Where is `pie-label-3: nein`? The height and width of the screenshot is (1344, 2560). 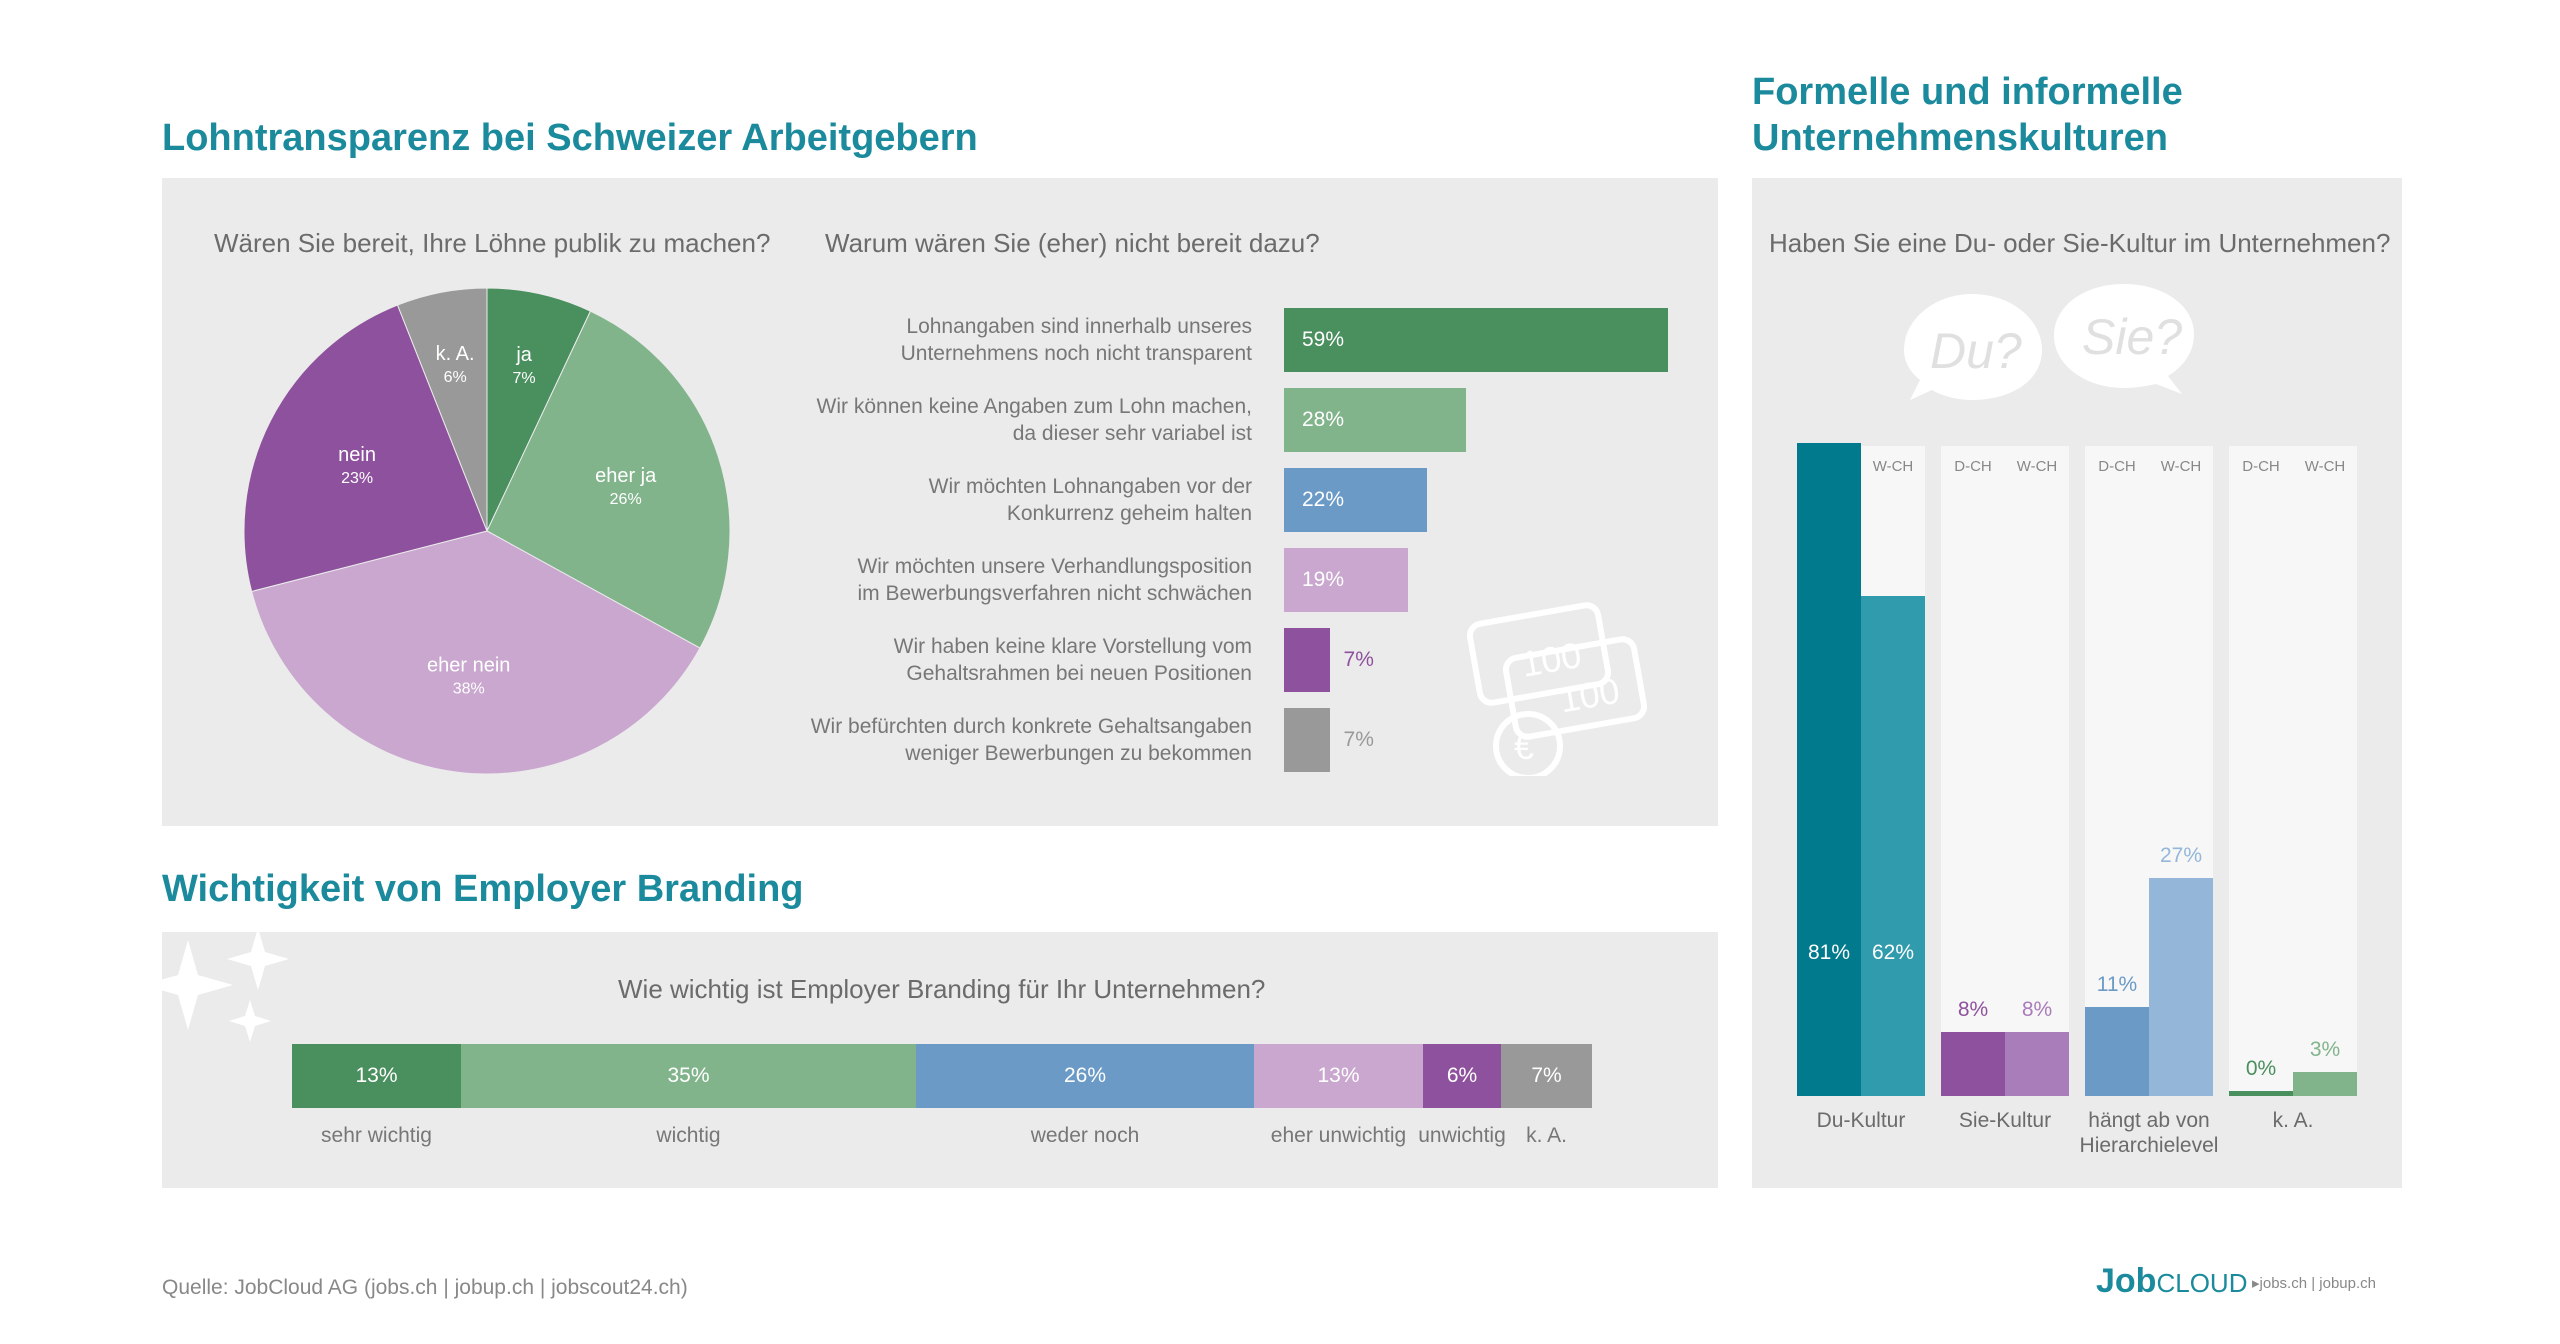
pie-label-3: nein is located at coordinates (357, 455).